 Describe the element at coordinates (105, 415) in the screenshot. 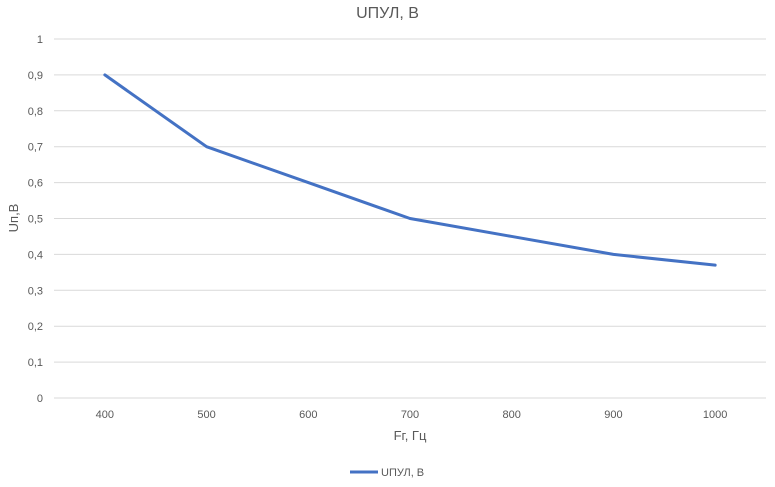

I see `x-tick-label: 400` at that location.